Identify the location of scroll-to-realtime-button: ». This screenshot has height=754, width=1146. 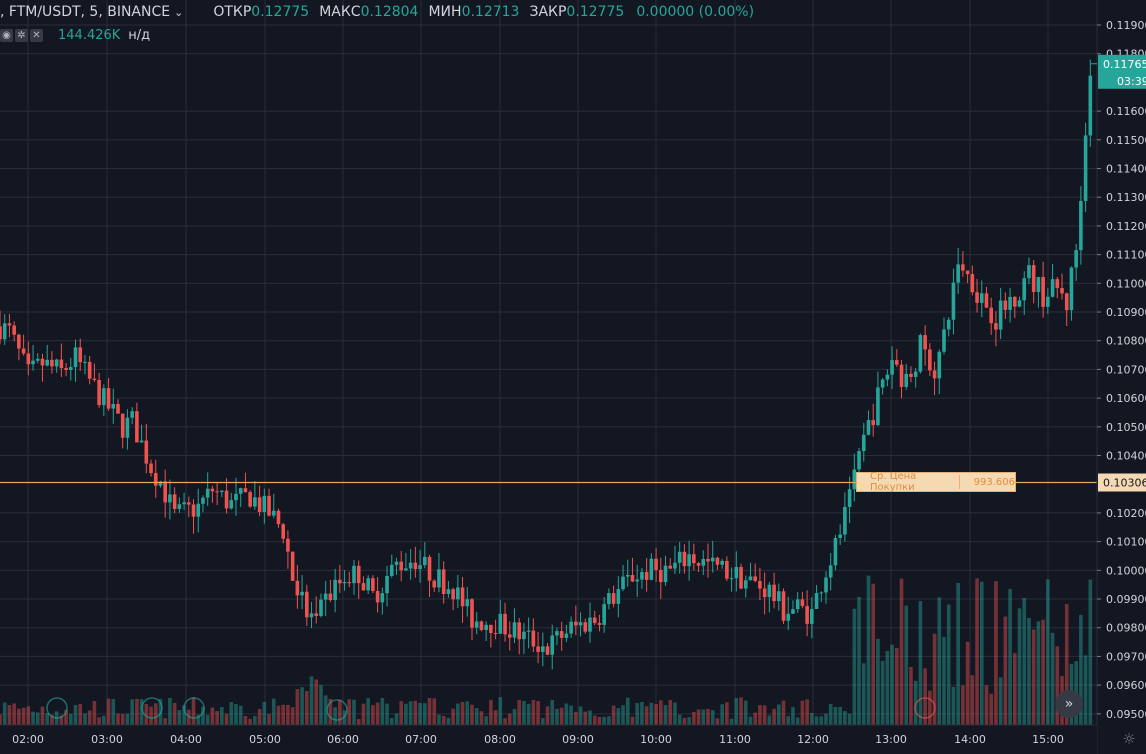
(1069, 704).